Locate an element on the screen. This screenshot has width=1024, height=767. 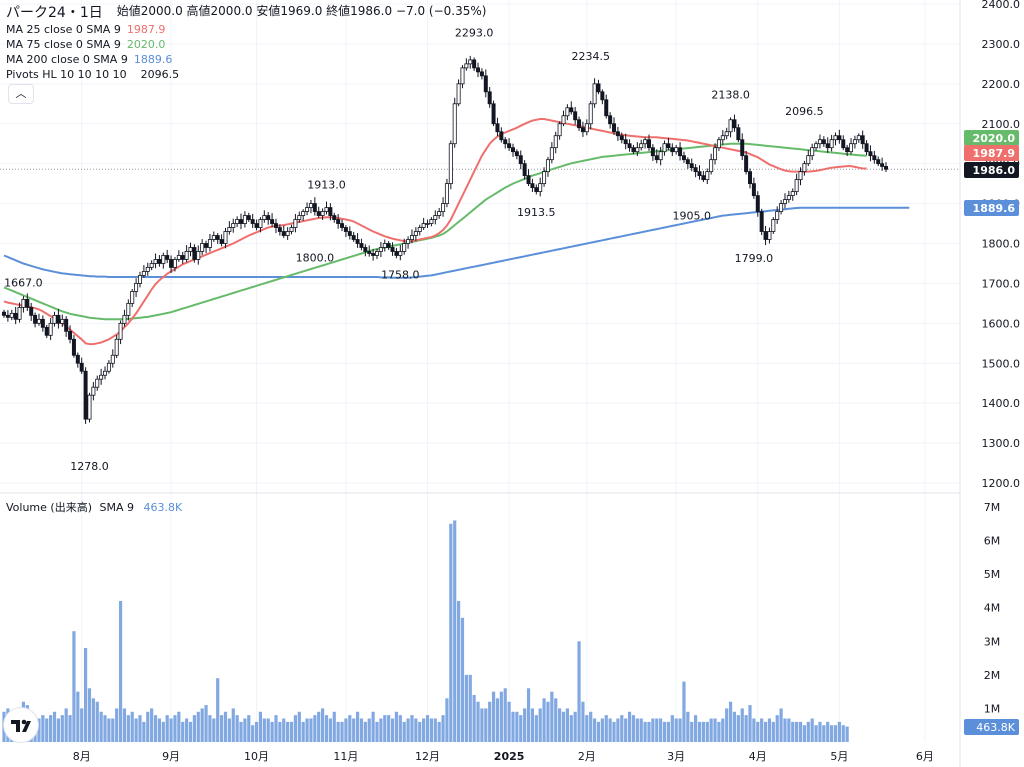
pivot-label: 1913.5 is located at coordinates (536, 212).